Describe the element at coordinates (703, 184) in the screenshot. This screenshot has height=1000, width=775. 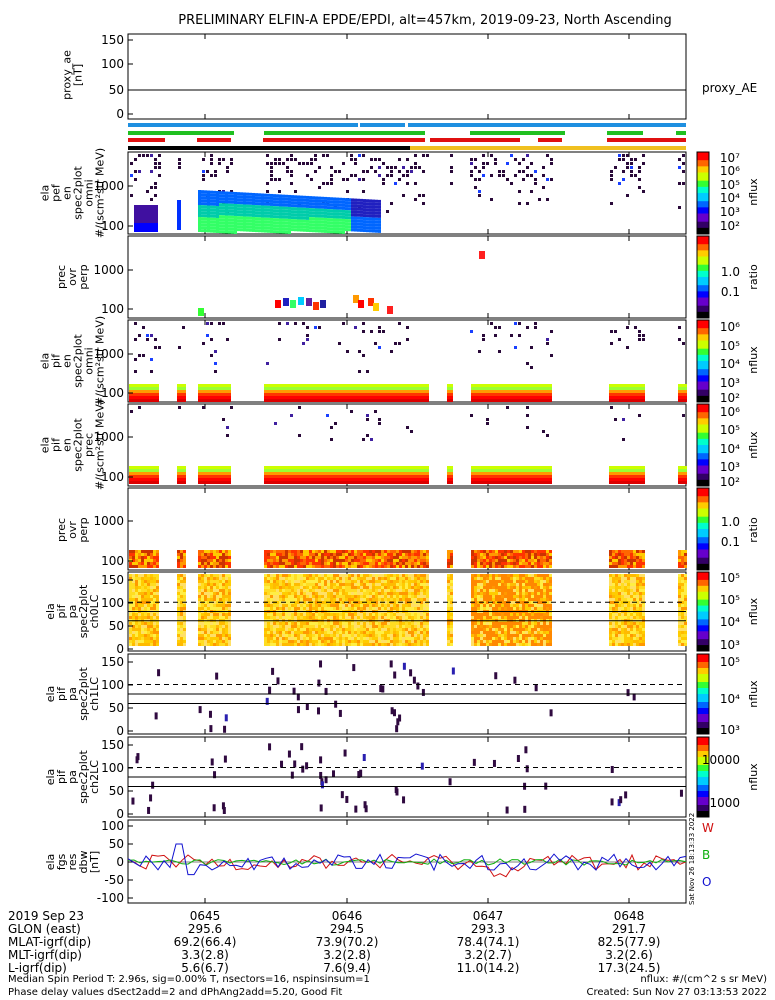
I see `epde-omni-colorbar-segment` at that location.